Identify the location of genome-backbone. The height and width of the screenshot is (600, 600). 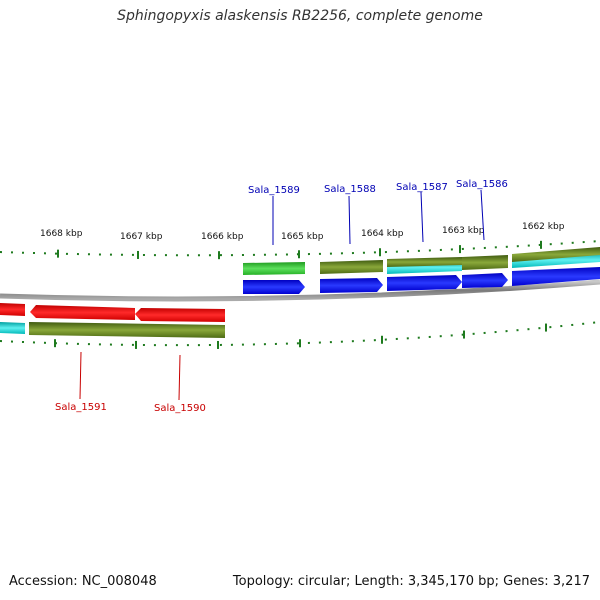
(300, 290).